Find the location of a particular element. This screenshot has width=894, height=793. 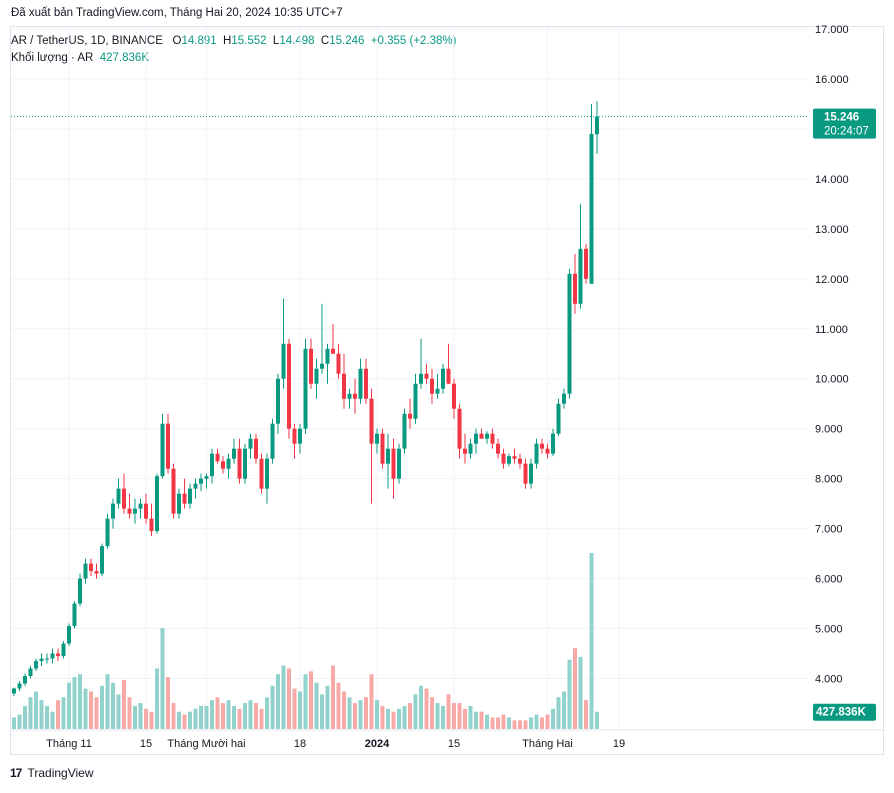

x-tick-label: Tháng Mười hai is located at coordinates (206, 744).